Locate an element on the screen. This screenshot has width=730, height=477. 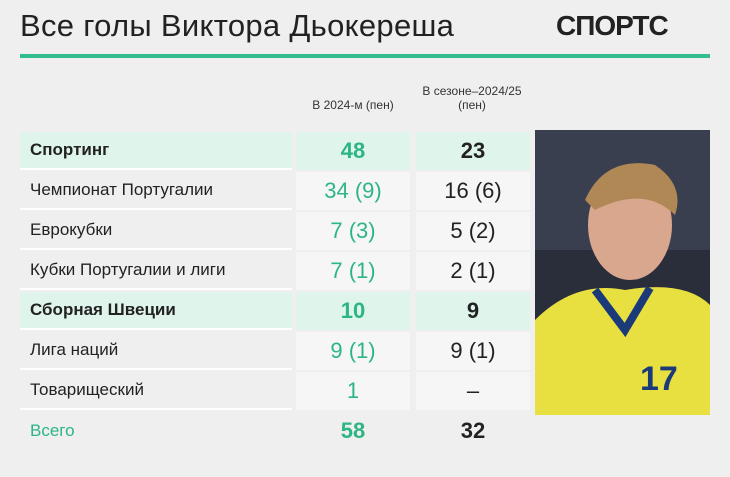
row-label: Сборная Швеции is located at coordinates (156, 311).